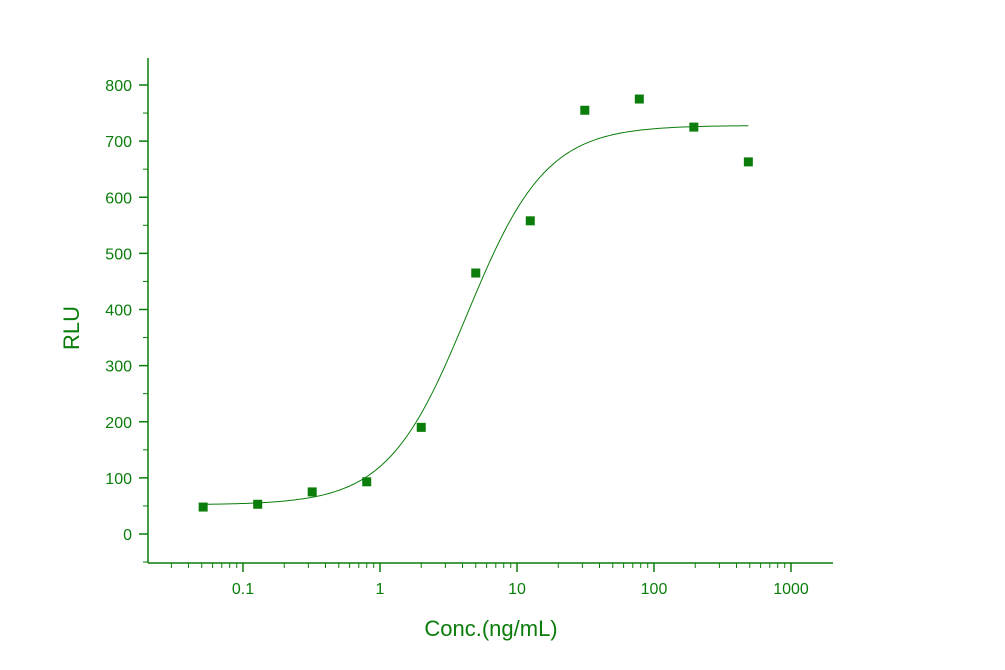  I want to click on x-ticks: 0.1 1 10 100 1000, so click(489, 580).